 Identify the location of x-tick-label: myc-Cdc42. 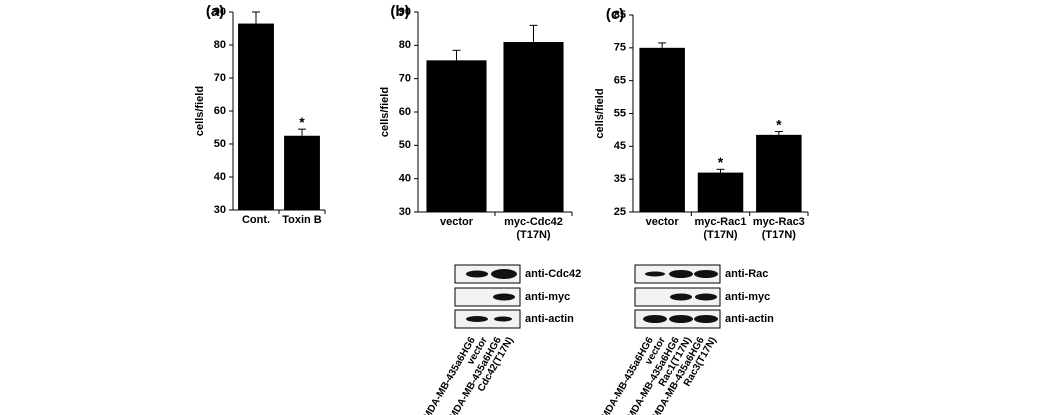
(533, 222).